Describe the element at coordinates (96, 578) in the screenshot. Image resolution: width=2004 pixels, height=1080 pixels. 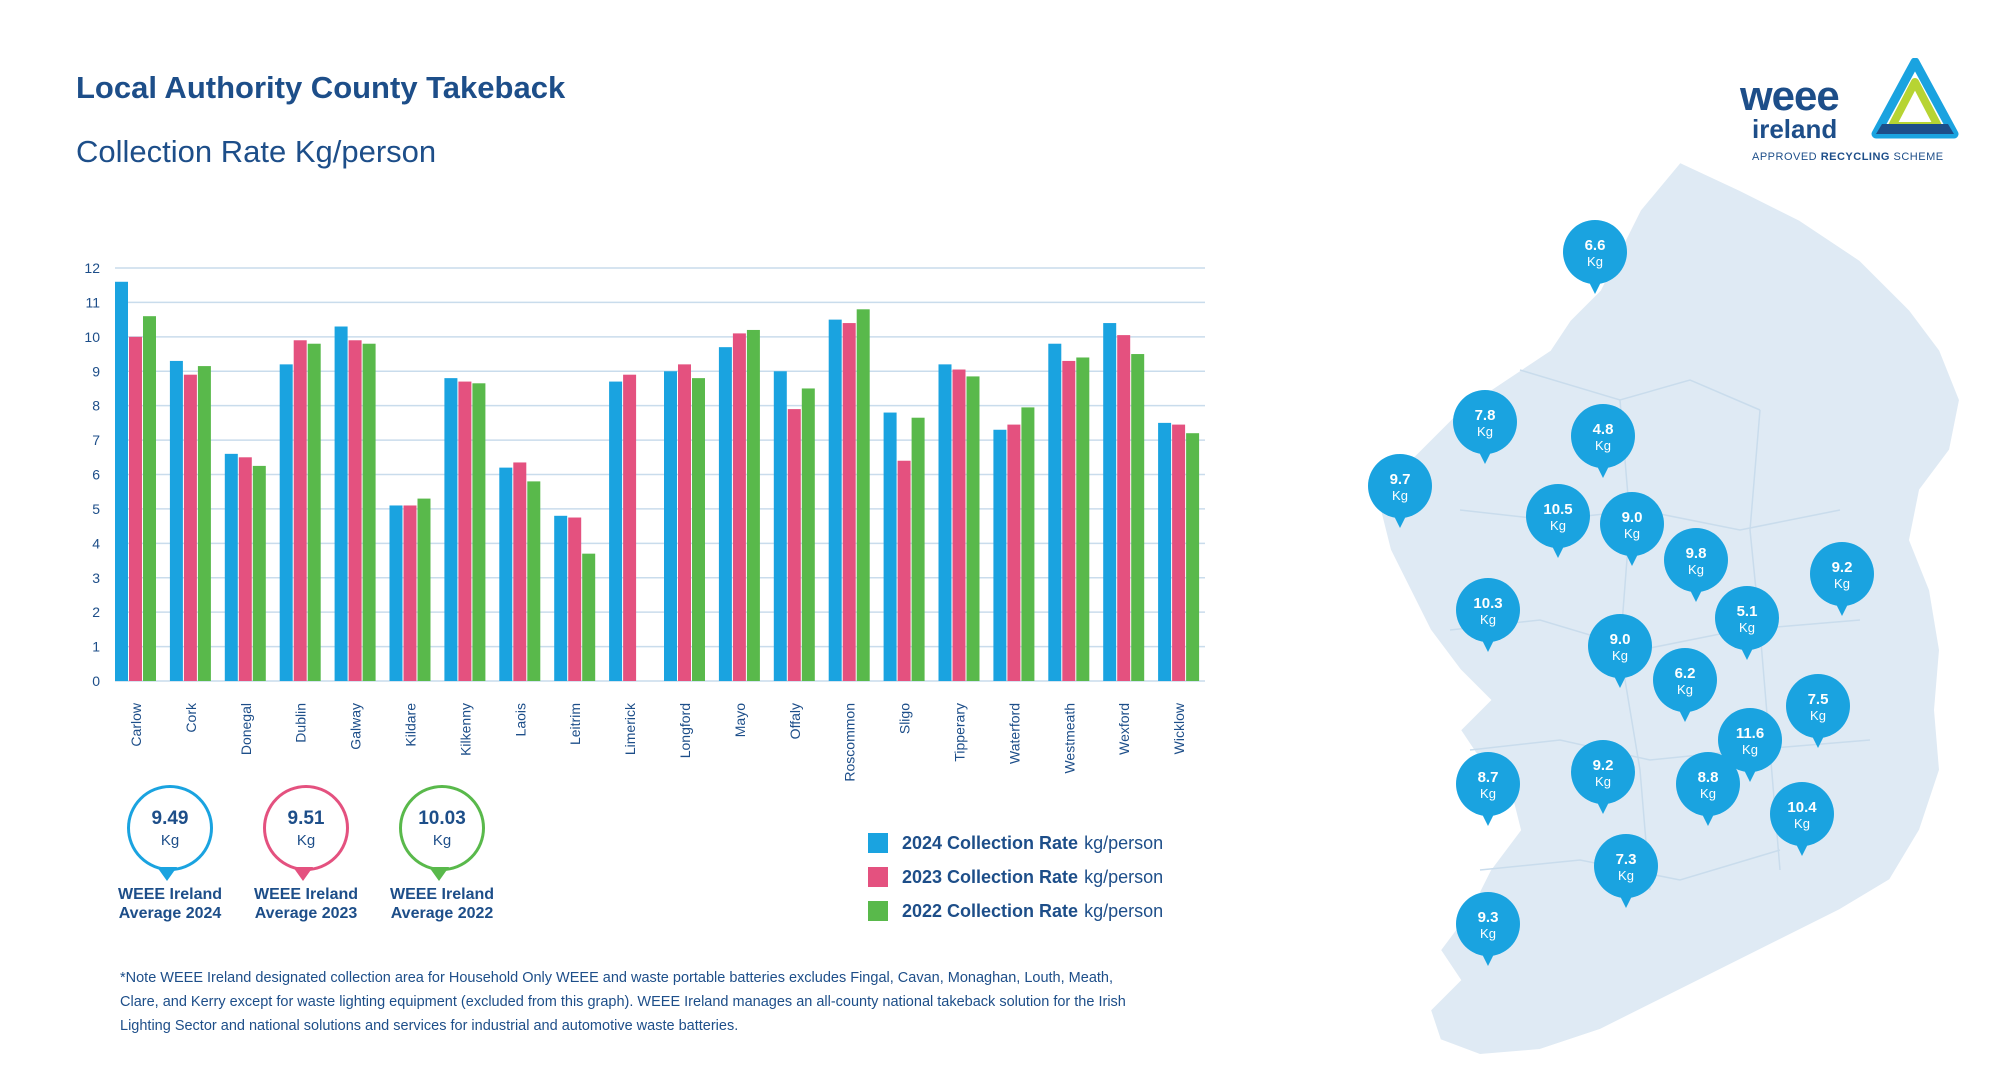
I see `y-tick-label-3: 3` at that location.